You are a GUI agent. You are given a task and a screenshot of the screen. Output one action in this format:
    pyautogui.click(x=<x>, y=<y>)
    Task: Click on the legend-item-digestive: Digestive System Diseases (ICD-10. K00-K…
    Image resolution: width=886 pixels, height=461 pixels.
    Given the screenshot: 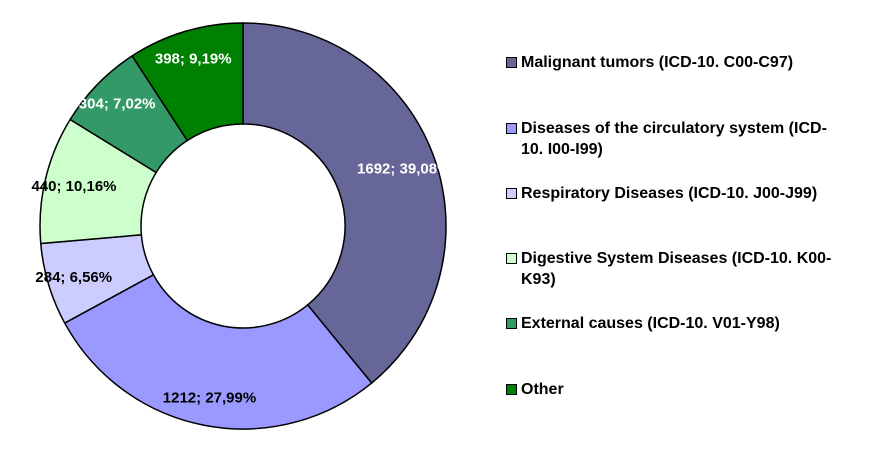 What is the action you would take?
    pyautogui.click(x=673, y=269)
    